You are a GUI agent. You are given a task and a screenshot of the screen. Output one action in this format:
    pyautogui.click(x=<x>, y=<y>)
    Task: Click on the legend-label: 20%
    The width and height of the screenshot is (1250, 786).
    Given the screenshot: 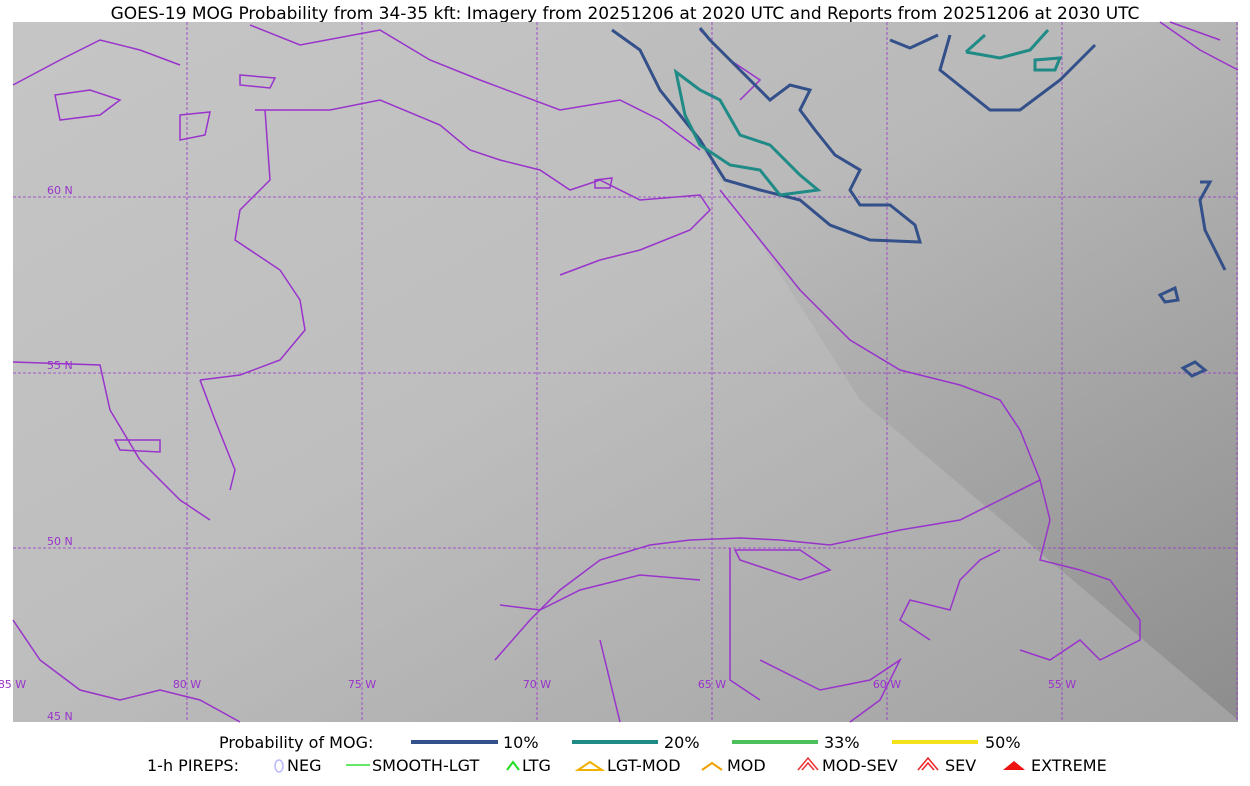 What is the action you would take?
    pyautogui.click(x=682, y=742)
    